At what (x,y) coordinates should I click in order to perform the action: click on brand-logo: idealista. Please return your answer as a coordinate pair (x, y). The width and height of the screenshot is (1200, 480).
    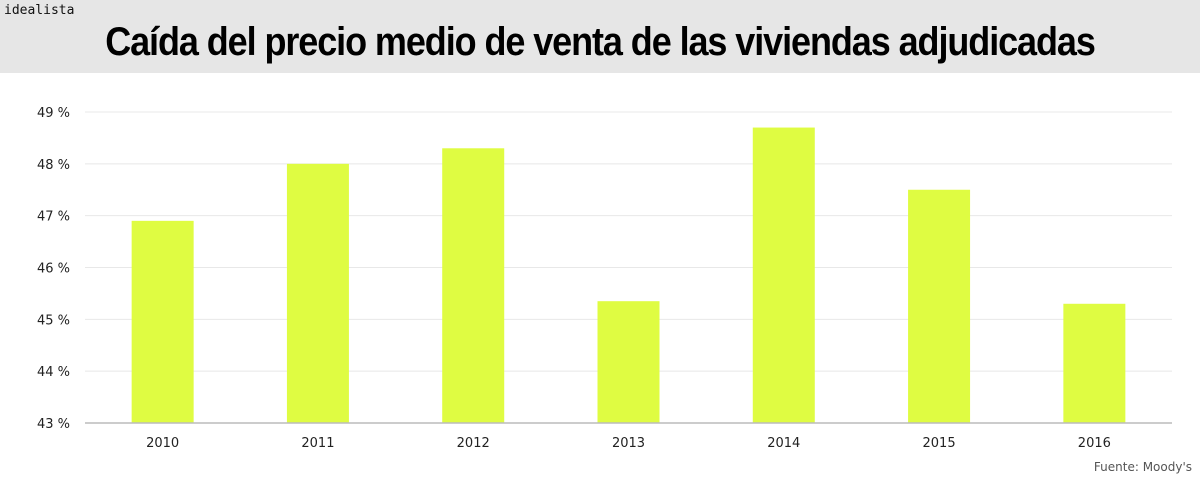
    Looking at the image, I should click on (39, 10).